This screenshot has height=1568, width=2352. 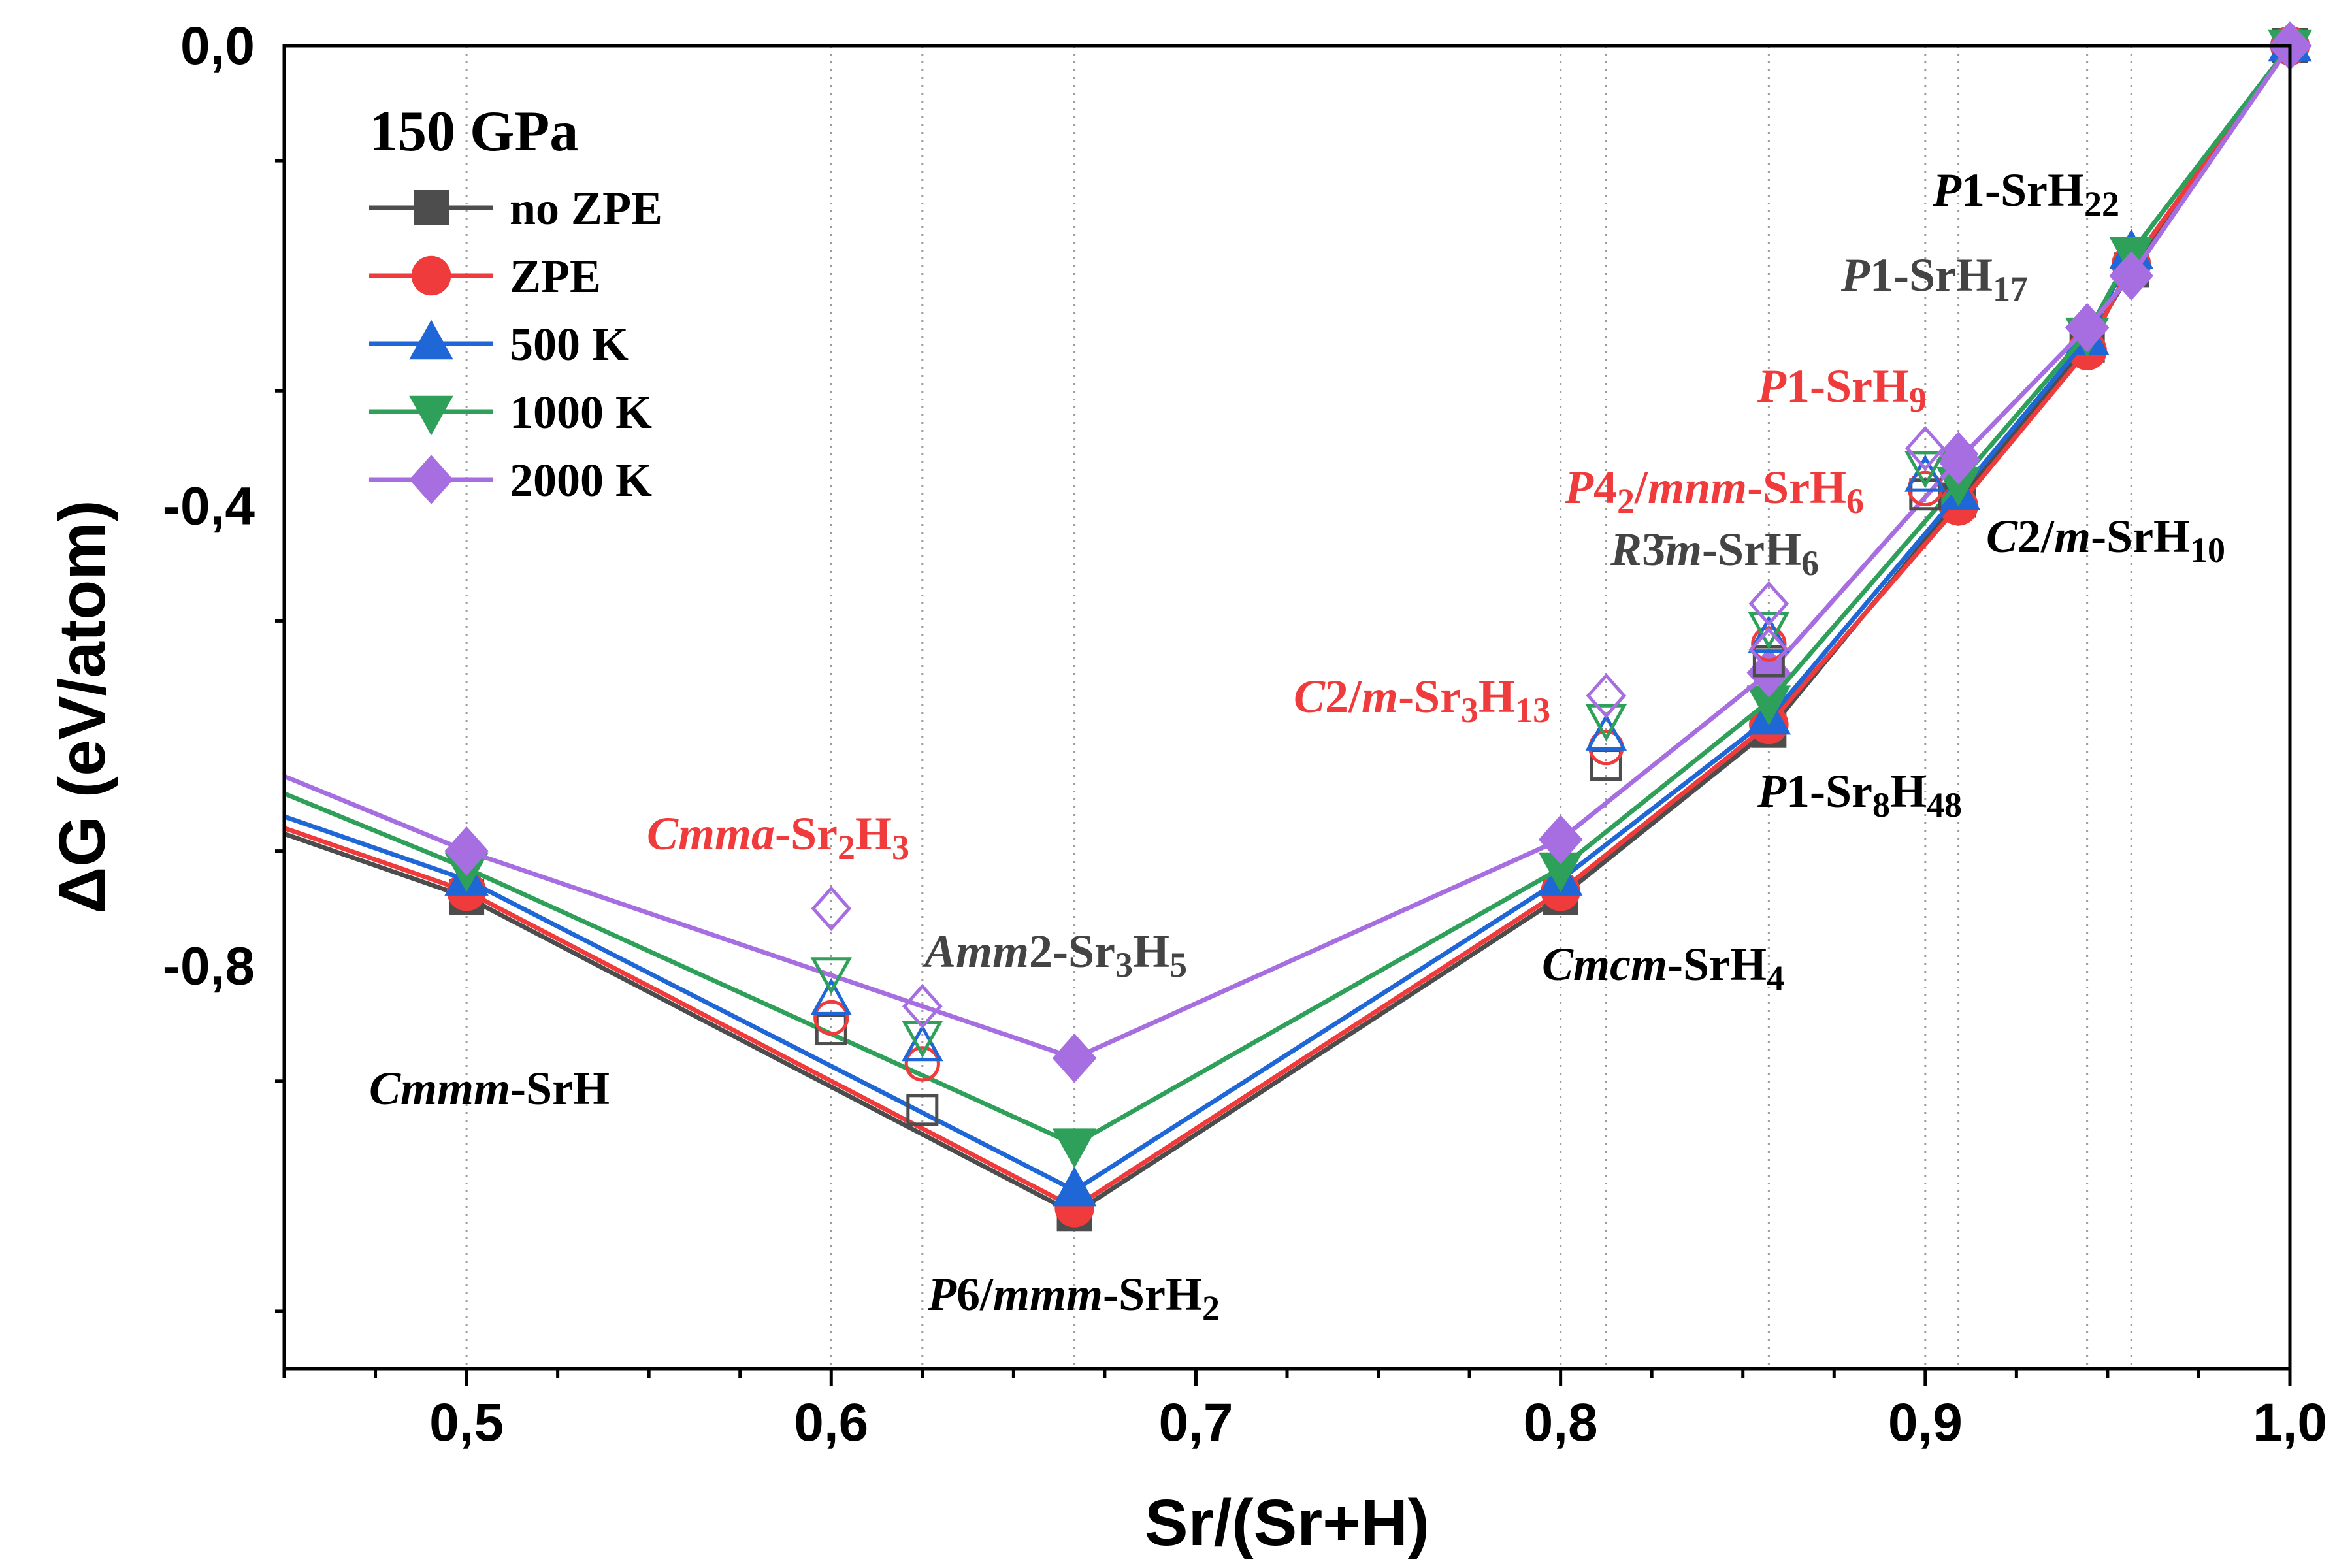 I want to click on structure-label-part: 8, so click(x=1881, y=805).